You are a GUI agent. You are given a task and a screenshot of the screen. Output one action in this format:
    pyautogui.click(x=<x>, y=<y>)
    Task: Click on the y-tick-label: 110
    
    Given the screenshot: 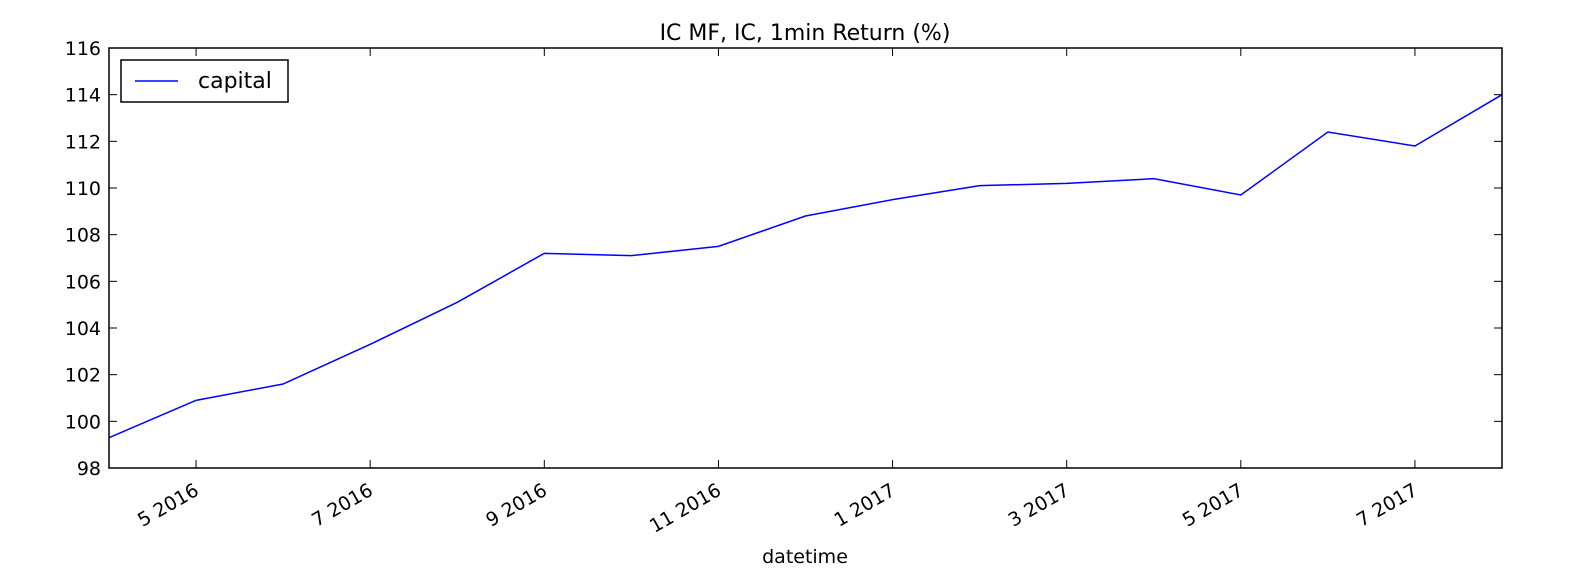 What is the action you would take?
    pyautogui.click(x=83, y=189)
    